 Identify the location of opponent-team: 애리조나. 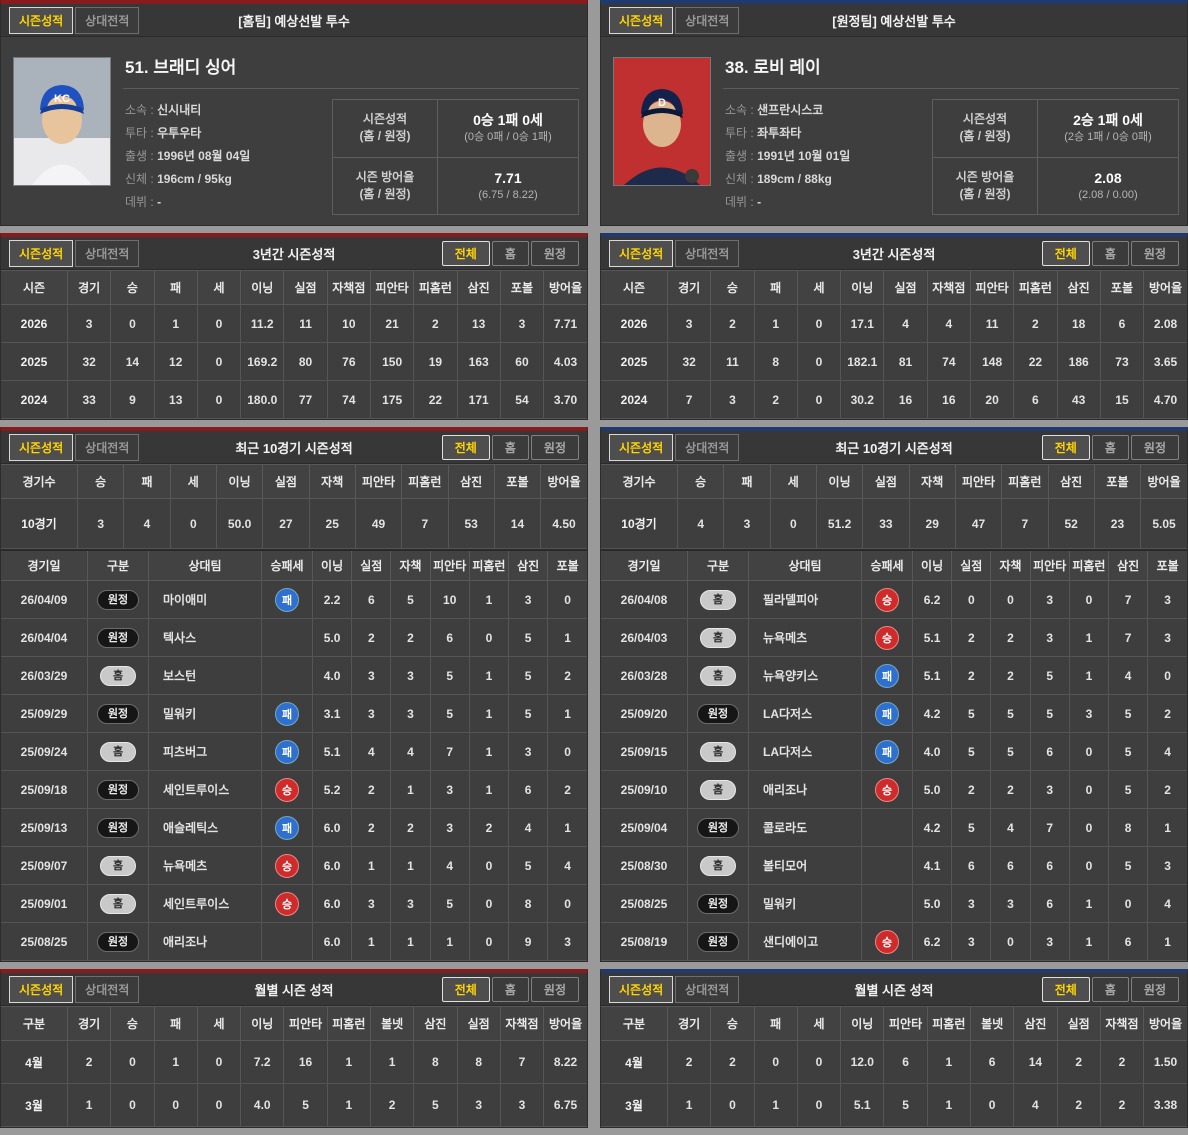
(205, 941).